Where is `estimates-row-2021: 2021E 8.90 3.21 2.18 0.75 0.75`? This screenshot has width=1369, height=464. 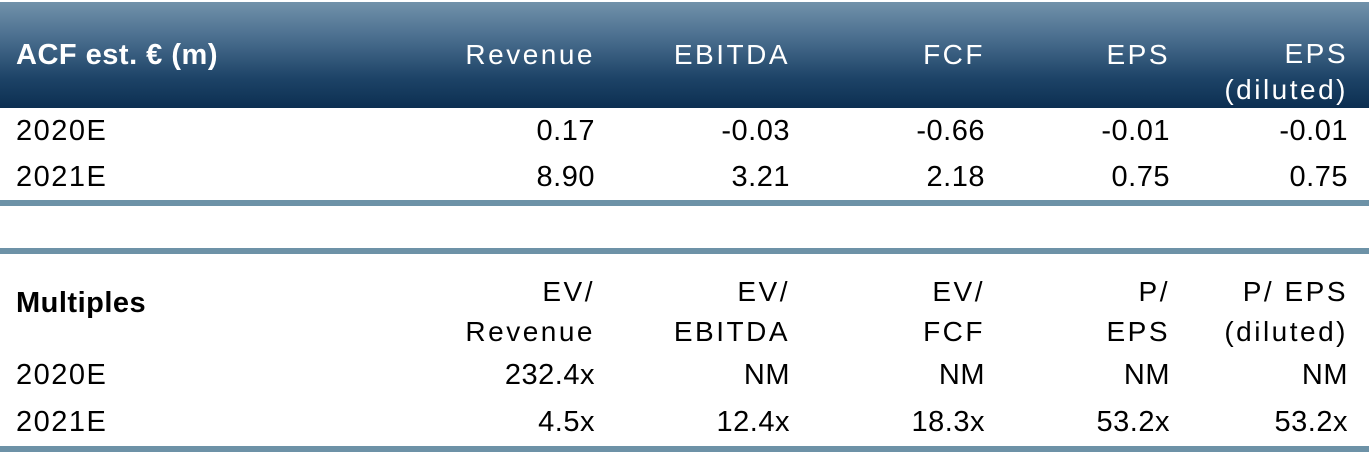 estimates-row-2021: 2021E 8.90 3.21 2.18 0.75 0.75 is located at coordinates (684, 177).